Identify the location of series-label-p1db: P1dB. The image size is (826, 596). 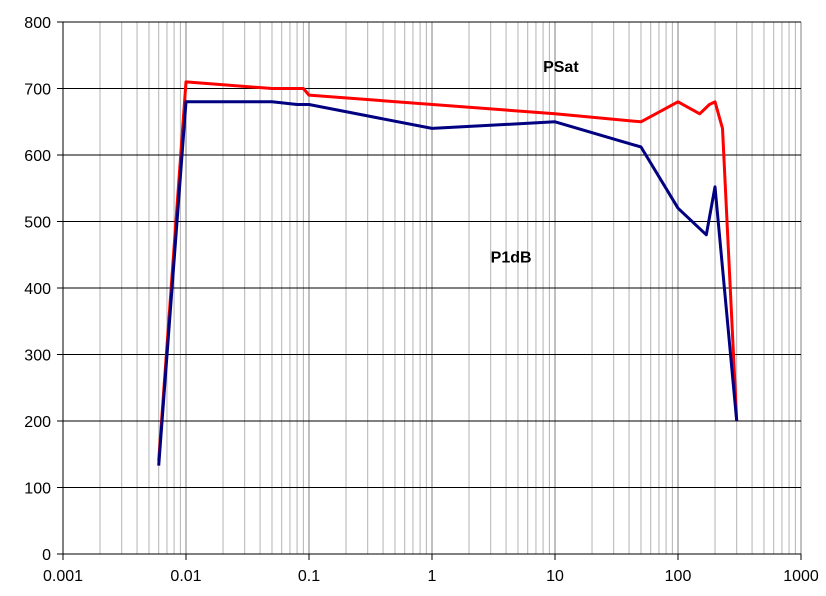
(511, 258).